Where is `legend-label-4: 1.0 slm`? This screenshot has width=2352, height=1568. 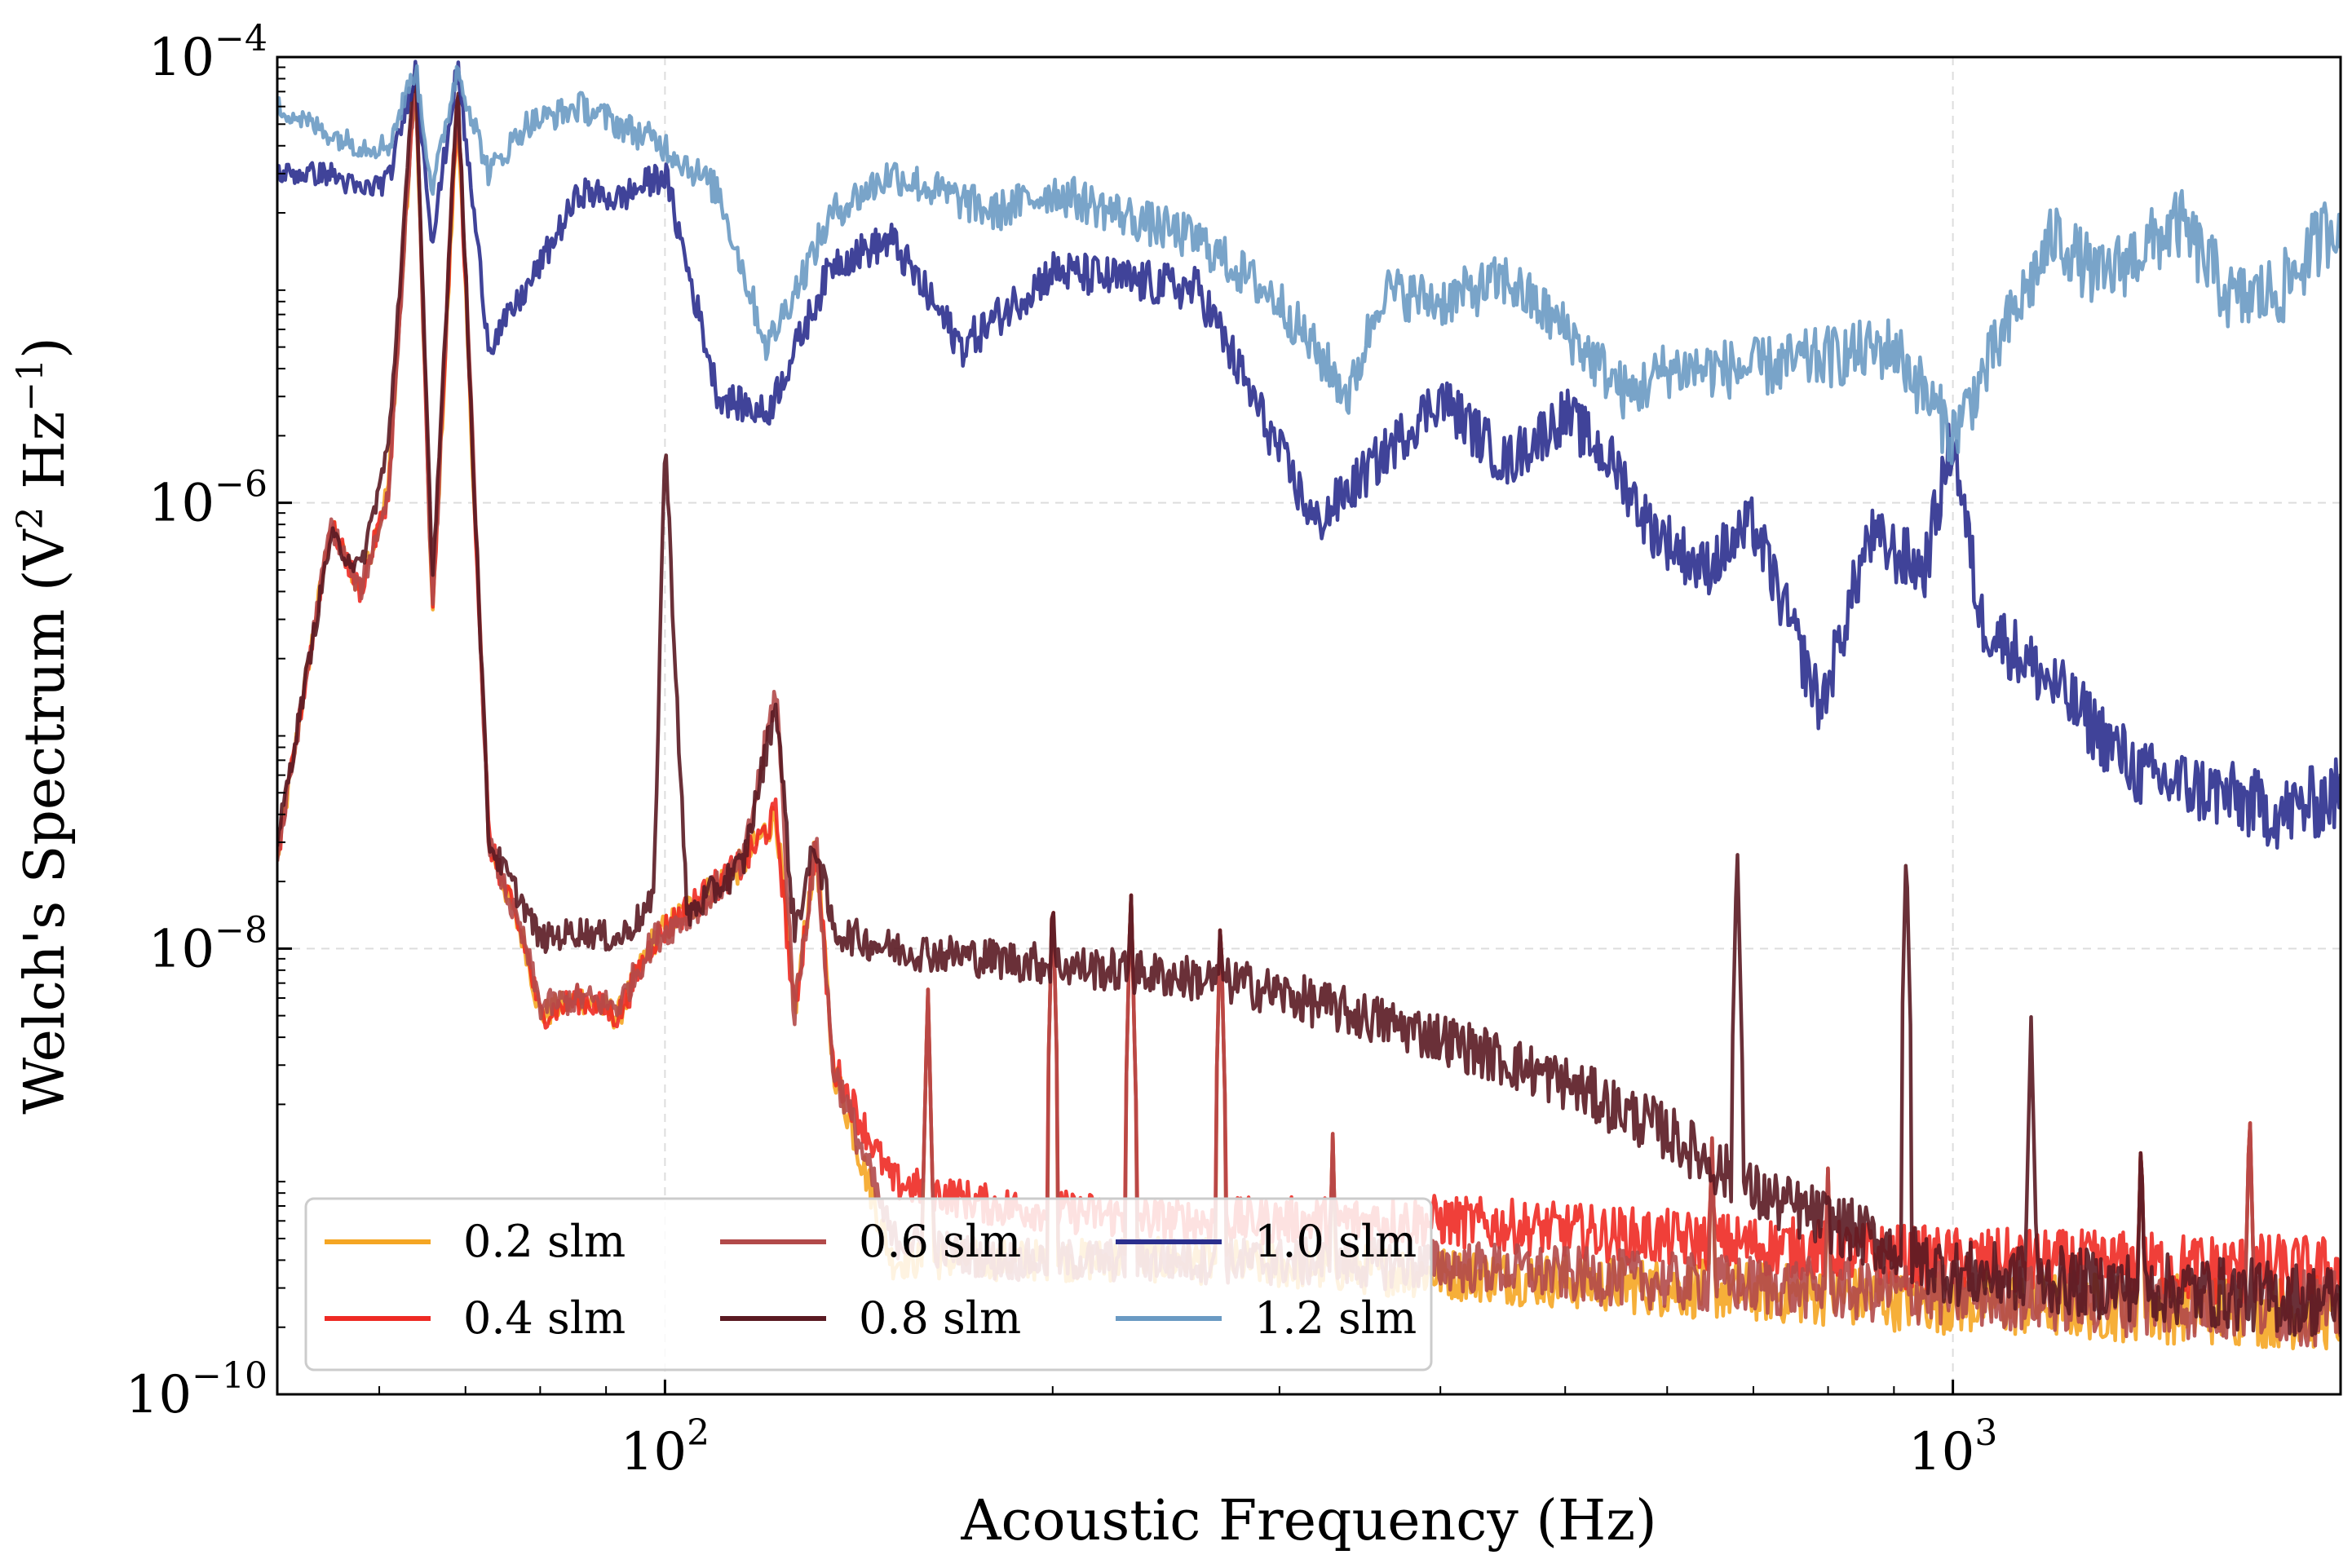
legend-label-4: 1.0 slm is located at coordinates (1335, 1241).